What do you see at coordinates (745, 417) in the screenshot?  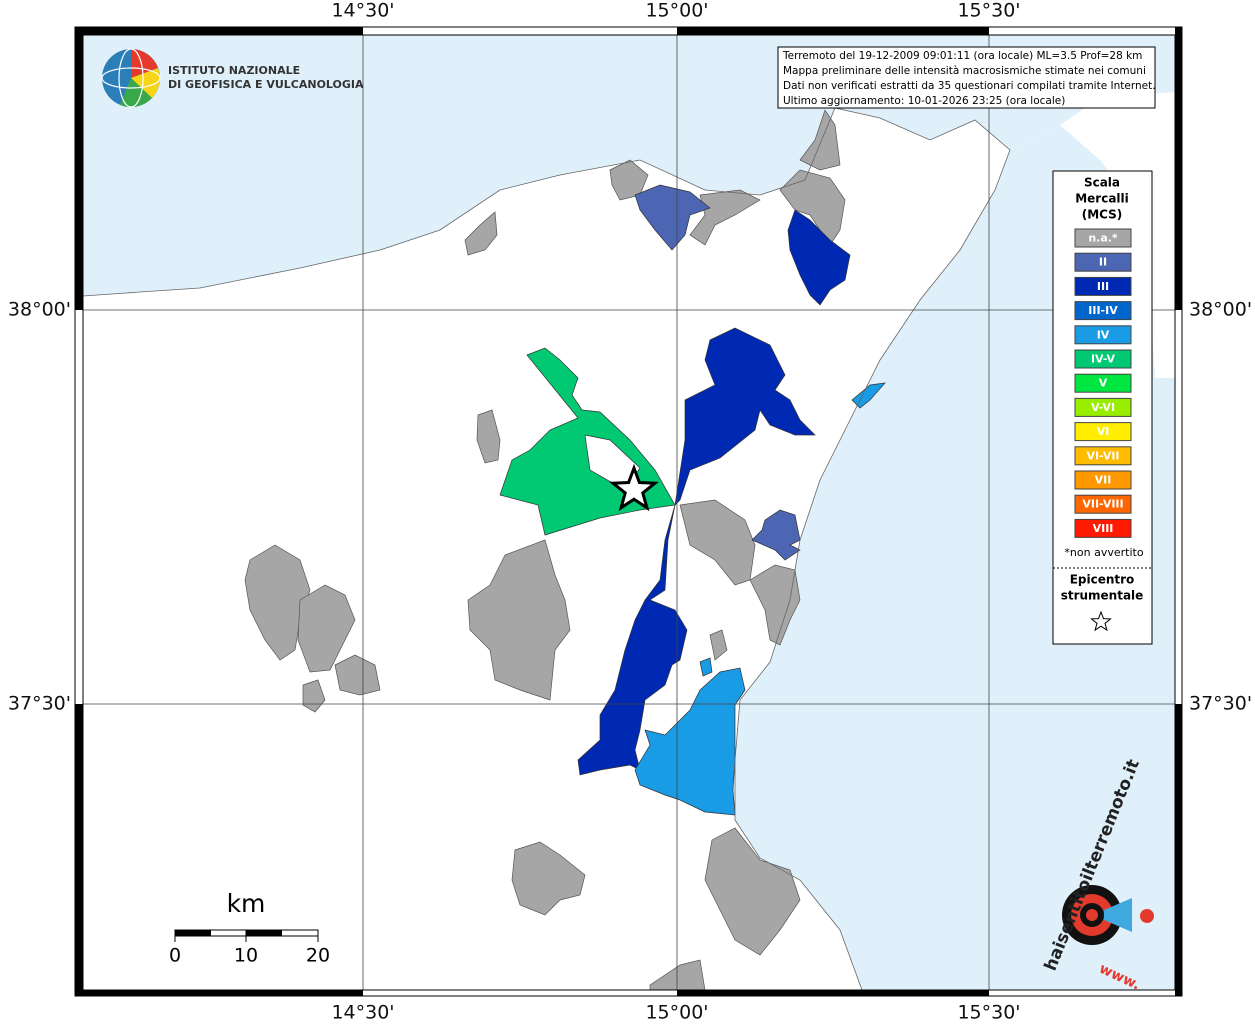 I see `area-iii` at bounding box center [745, 417].